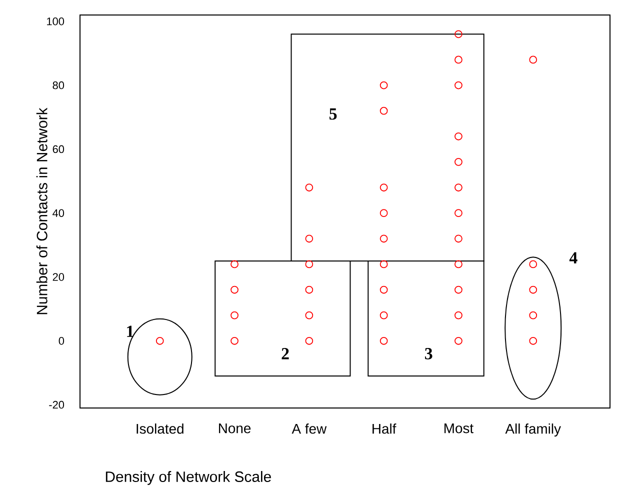 The image size is (617, 491). What do you see at coordinates (58, 277) in the screenshot?
I see `y-tick-label: 20` at bounding box center [58, 277].